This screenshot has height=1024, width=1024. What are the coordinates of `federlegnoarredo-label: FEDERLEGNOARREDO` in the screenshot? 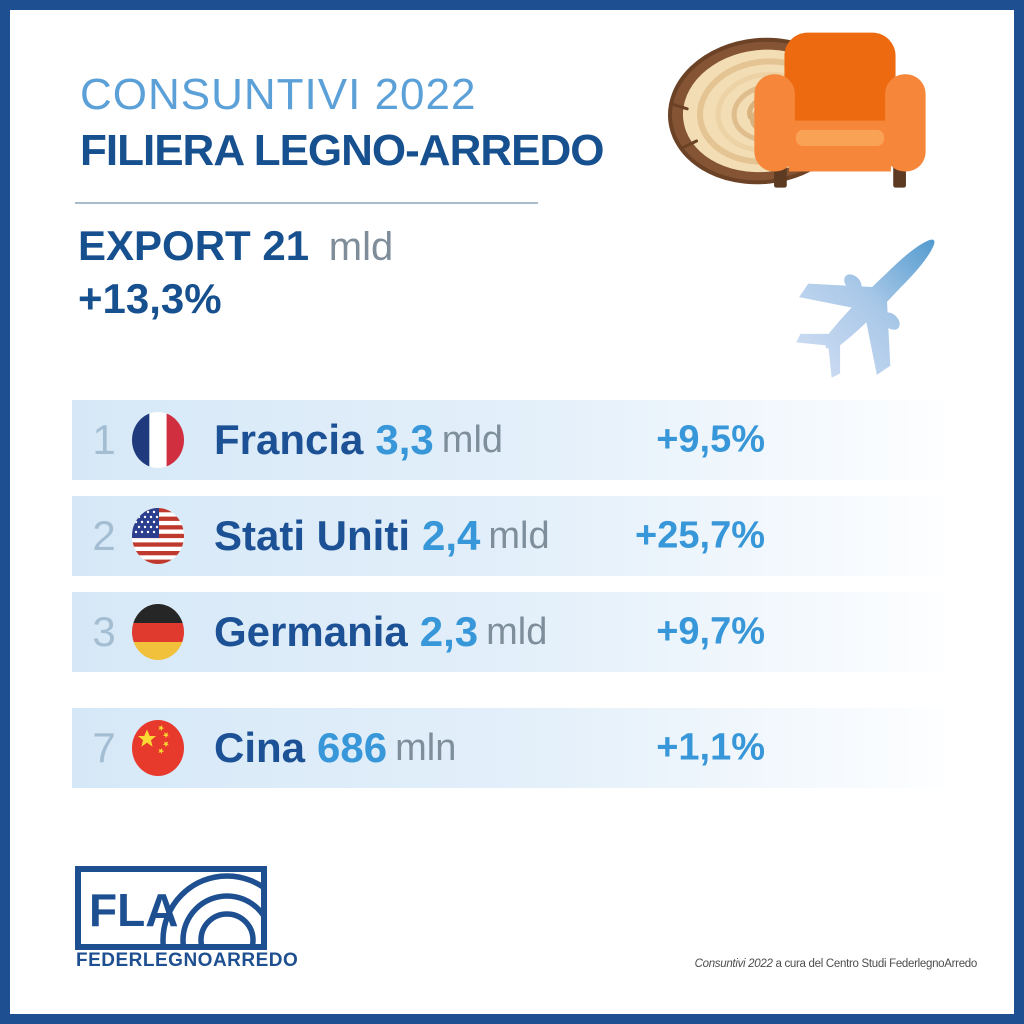 It's located at (187, 960).